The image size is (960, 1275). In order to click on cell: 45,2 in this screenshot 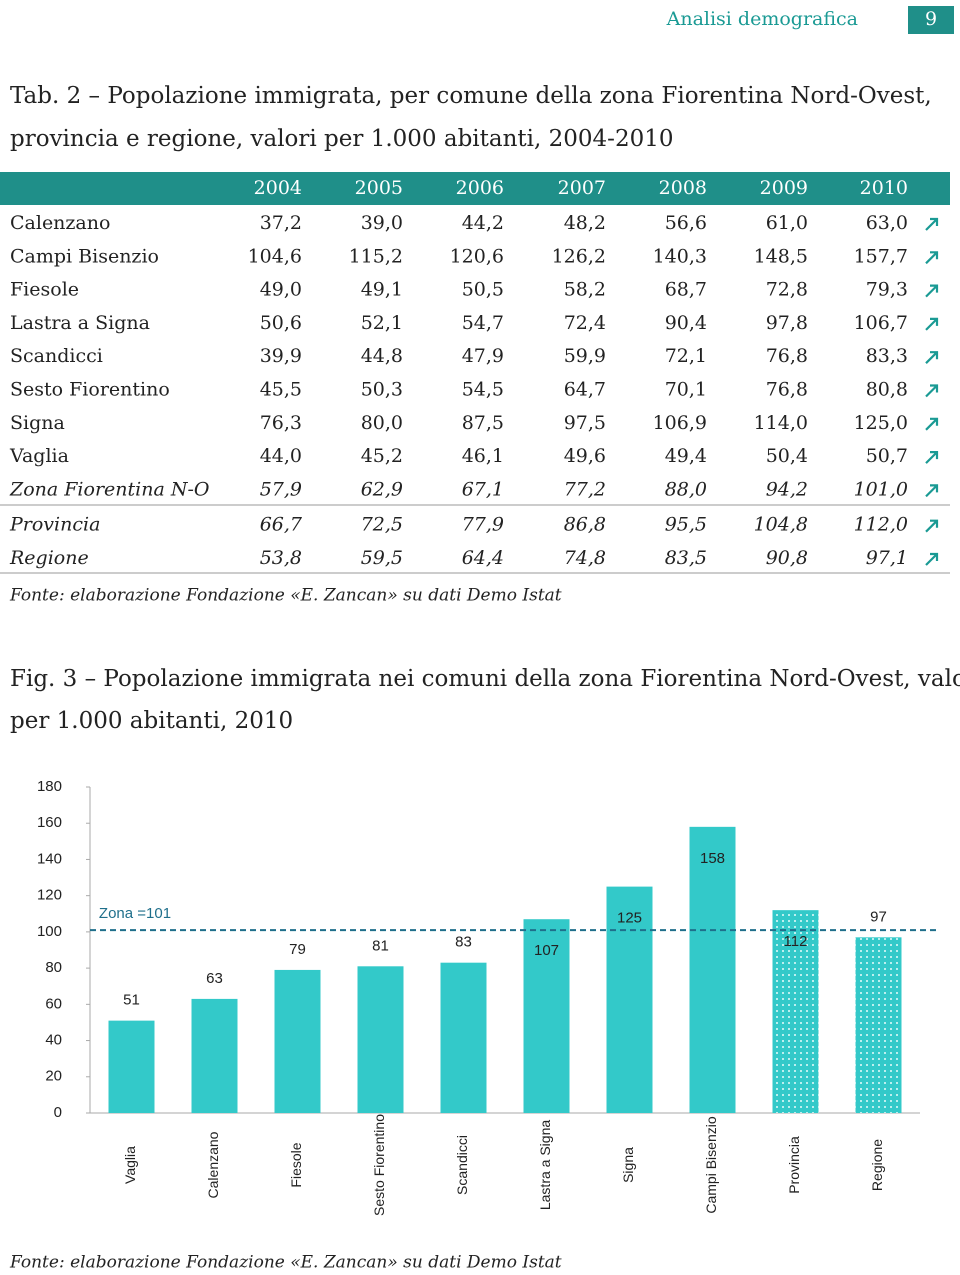, I will do `click(382, 456)`.